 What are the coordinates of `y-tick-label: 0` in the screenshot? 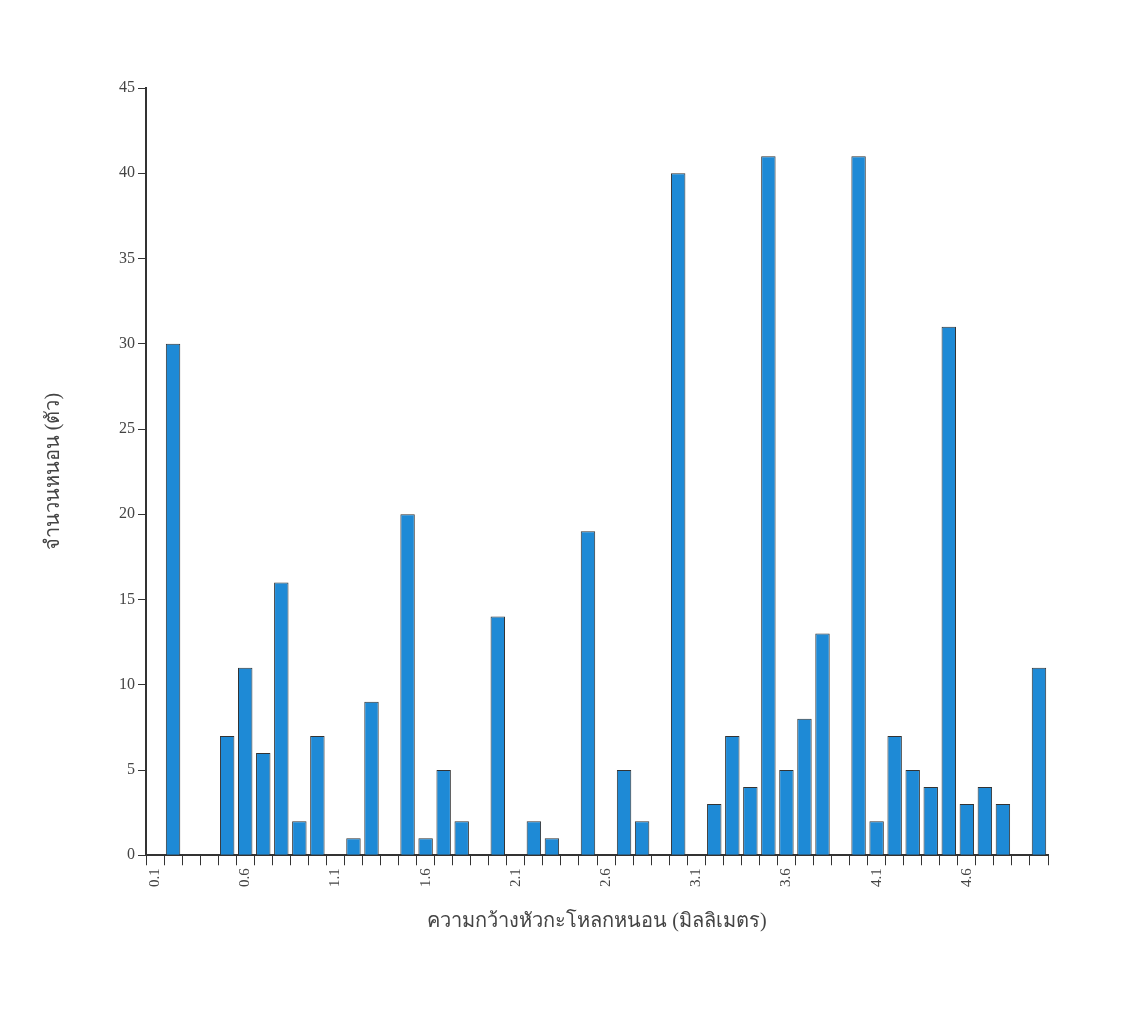 It's located at (131, 854).